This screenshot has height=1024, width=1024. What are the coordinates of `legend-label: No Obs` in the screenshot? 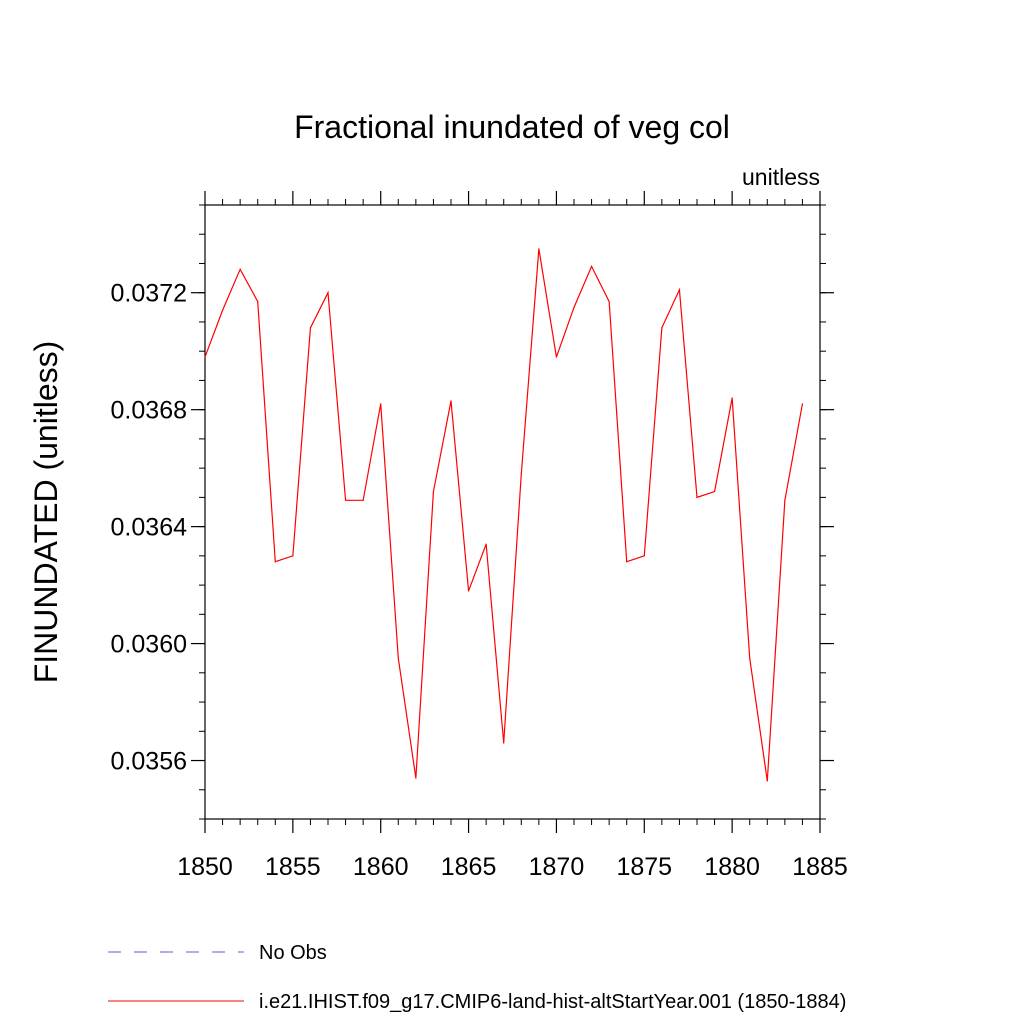 It's located at (293, 953).